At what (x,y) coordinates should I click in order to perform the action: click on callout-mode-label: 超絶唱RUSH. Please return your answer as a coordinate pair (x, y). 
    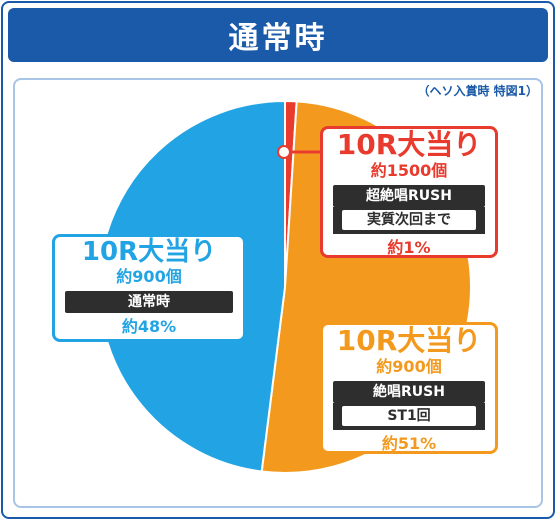
    Looking at the image, I should click on (409, 196).